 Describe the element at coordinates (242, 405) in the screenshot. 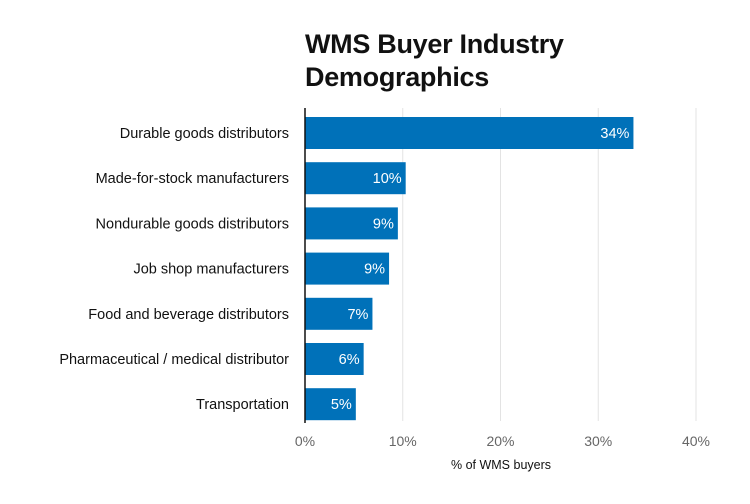

I see `category-label: Transportation` at that location.